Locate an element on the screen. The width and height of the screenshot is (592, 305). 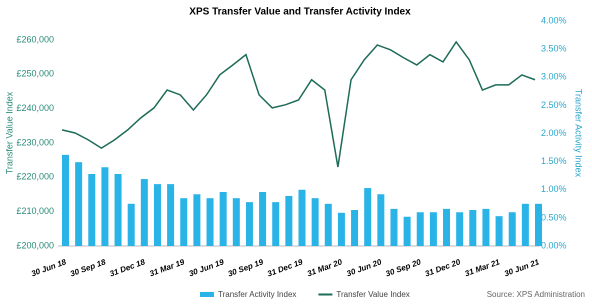
y2-tick-label: 3.00% is located at coordinates (554, 77).